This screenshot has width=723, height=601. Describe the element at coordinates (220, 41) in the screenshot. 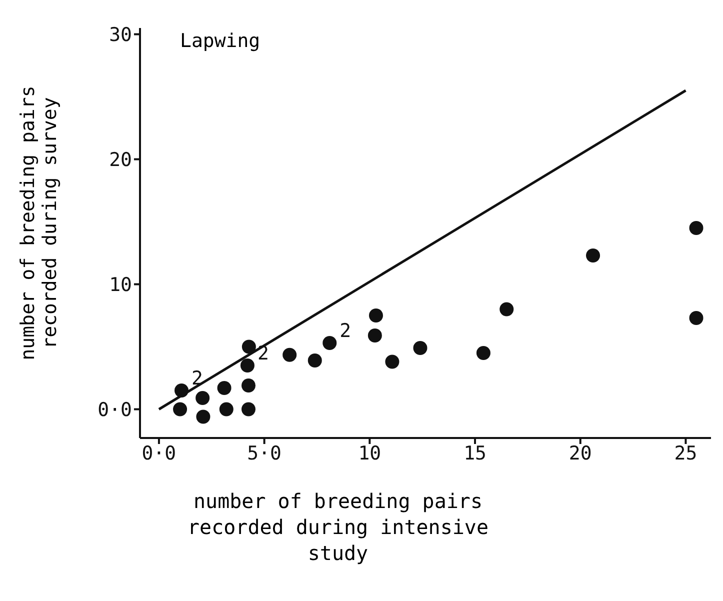

I see `chart-title: Lapwing` at that location.